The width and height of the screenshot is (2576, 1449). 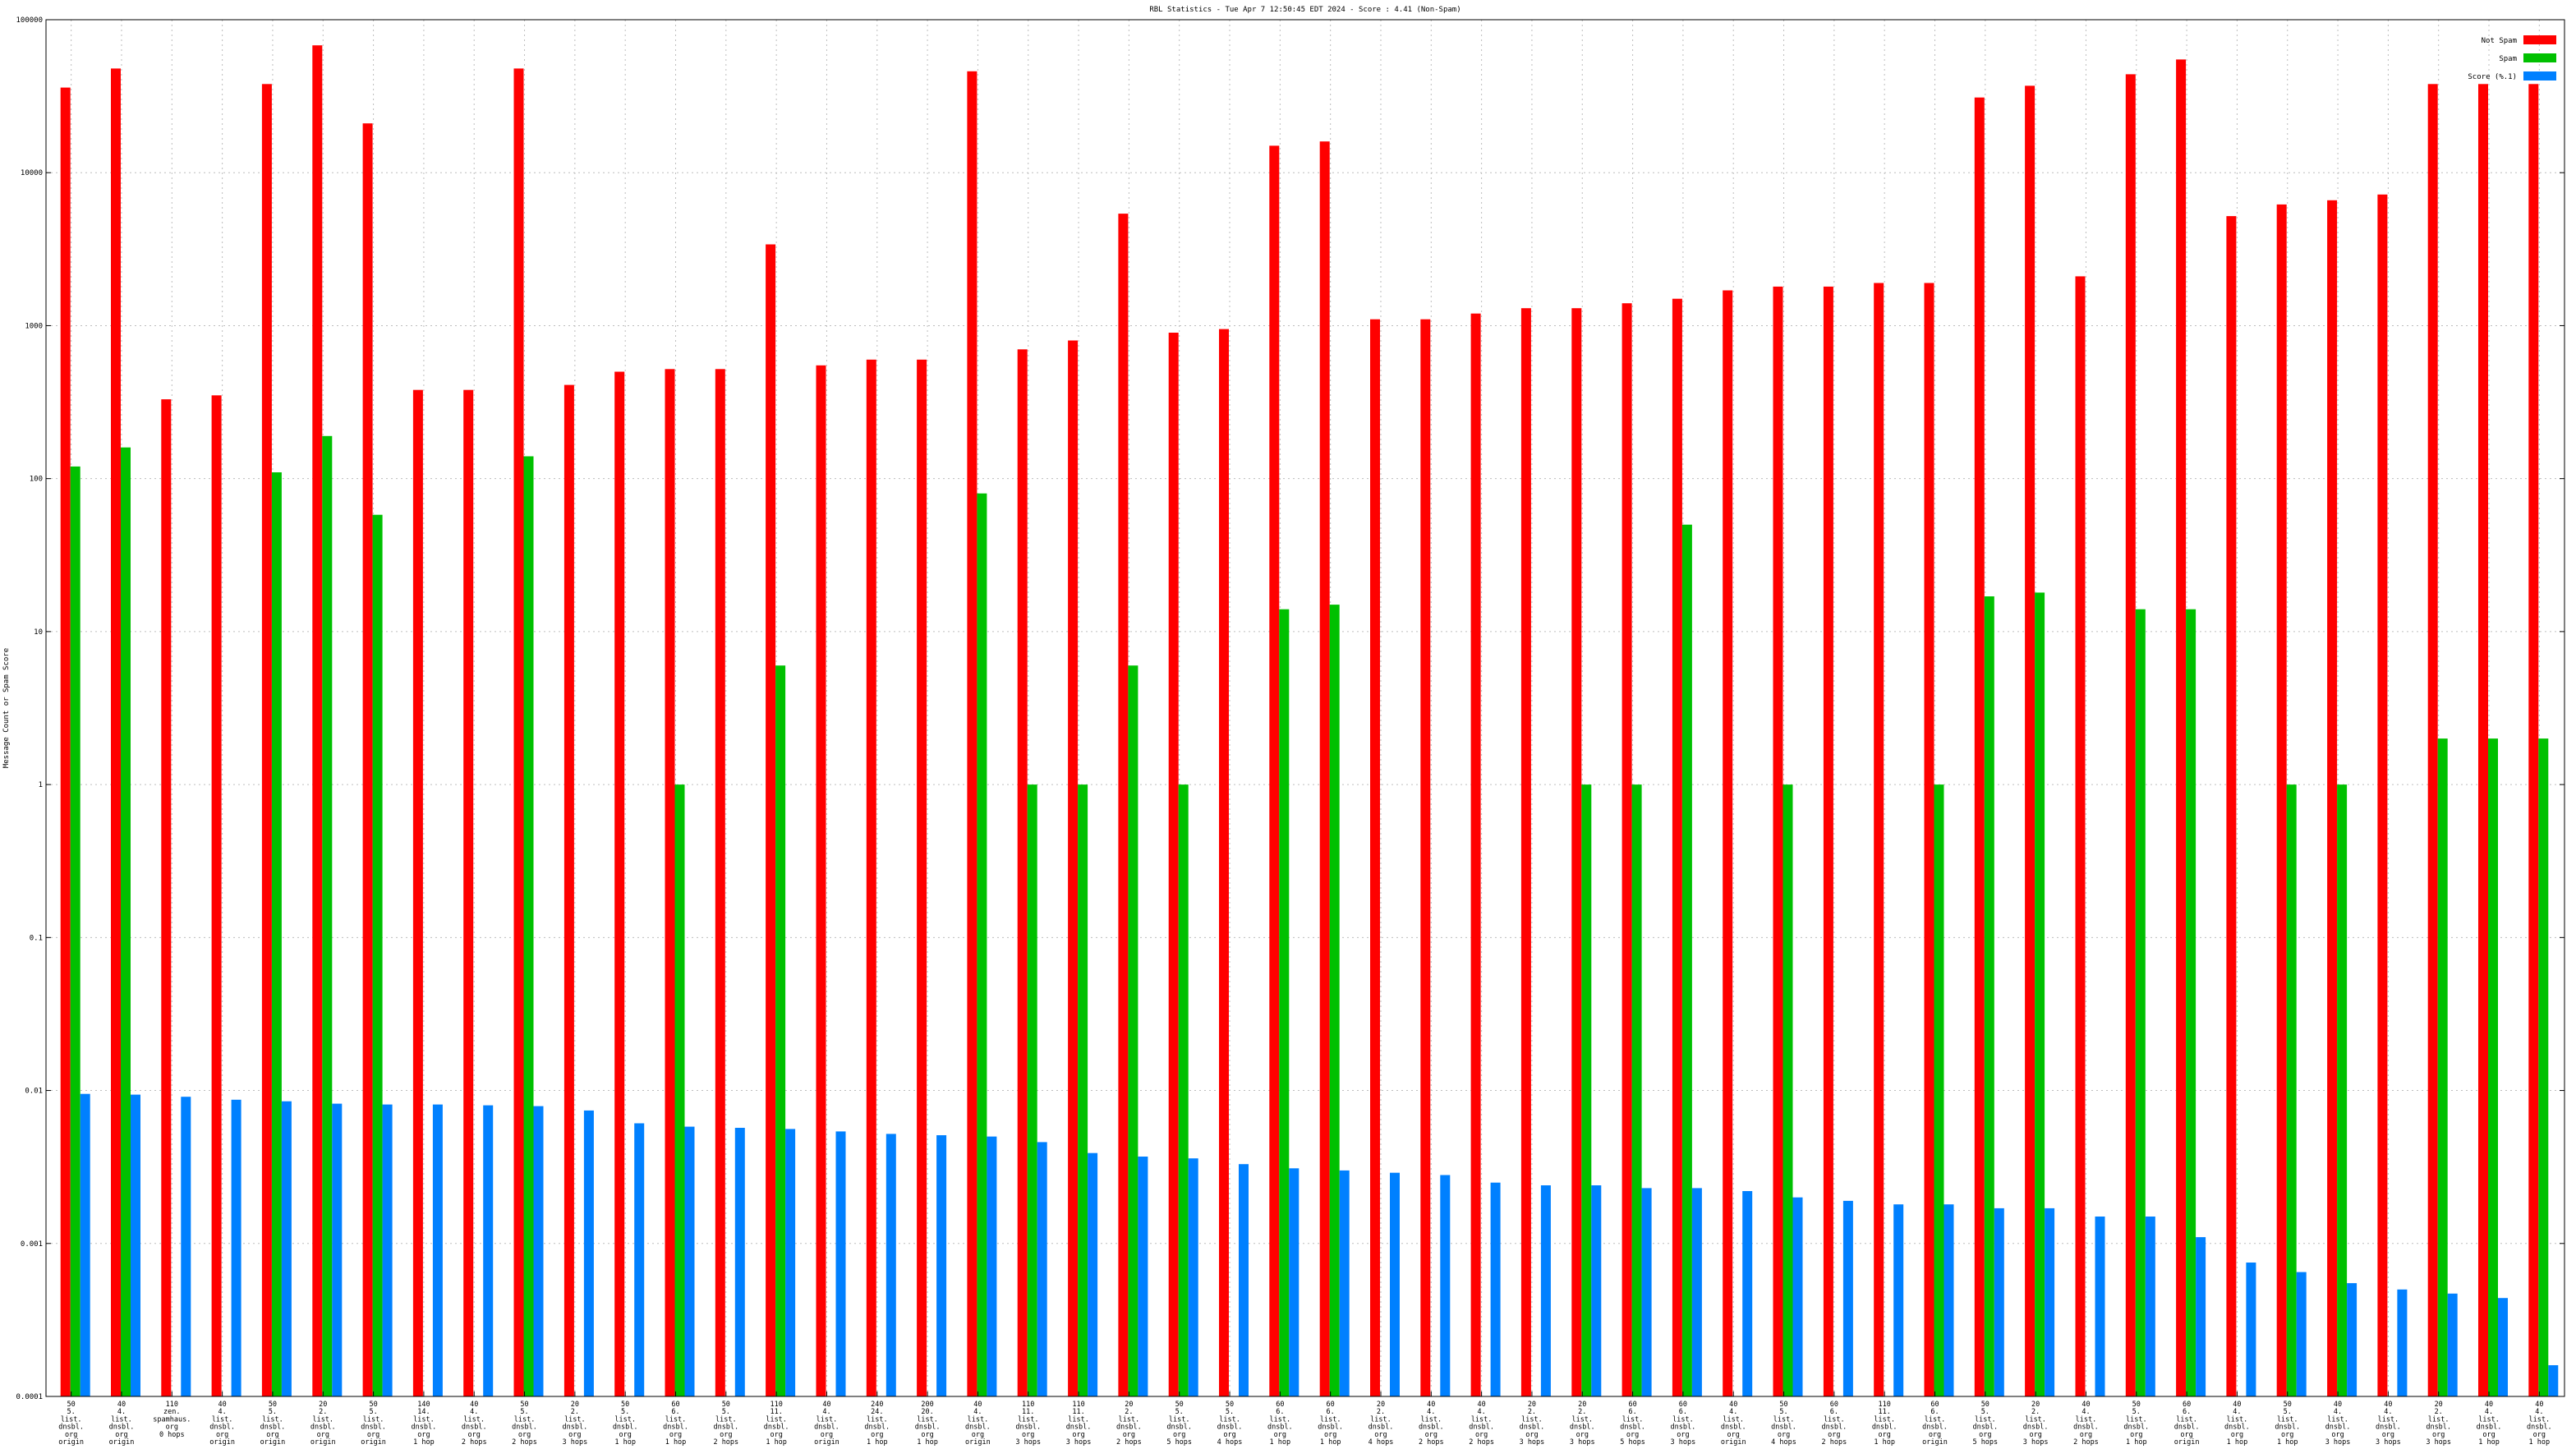 What do you see at coordinates (877, 1405) in the screenshot?
I see `x-tick-label: 240` at bounding box center [877, 1405].